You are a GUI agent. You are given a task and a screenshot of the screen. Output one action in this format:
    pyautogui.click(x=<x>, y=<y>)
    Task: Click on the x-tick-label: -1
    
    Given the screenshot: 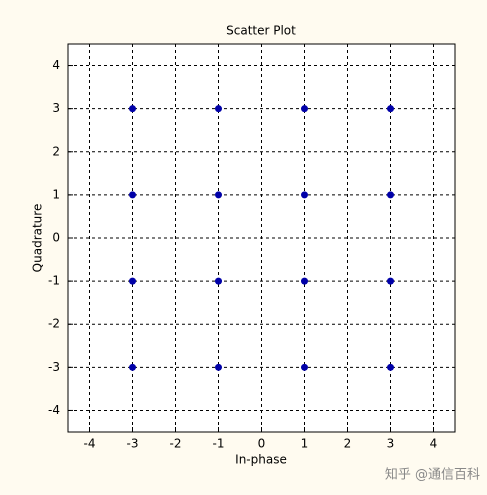 What is the action you would take?
    pyautogui.click(x=219, y=444)
    